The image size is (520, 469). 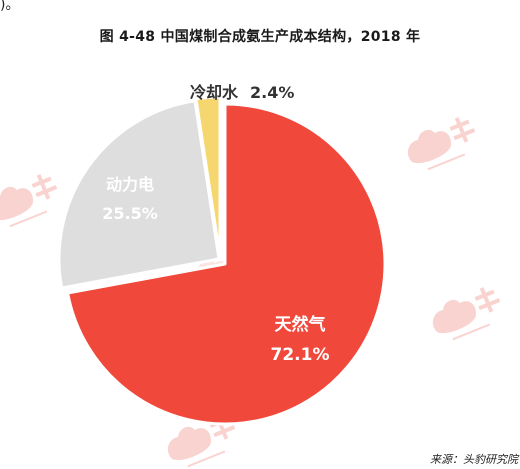 What do you see at coordinates (208, 177) in the screenshot?
I see `slice-cooling-water` at bounding box center [208, 177].